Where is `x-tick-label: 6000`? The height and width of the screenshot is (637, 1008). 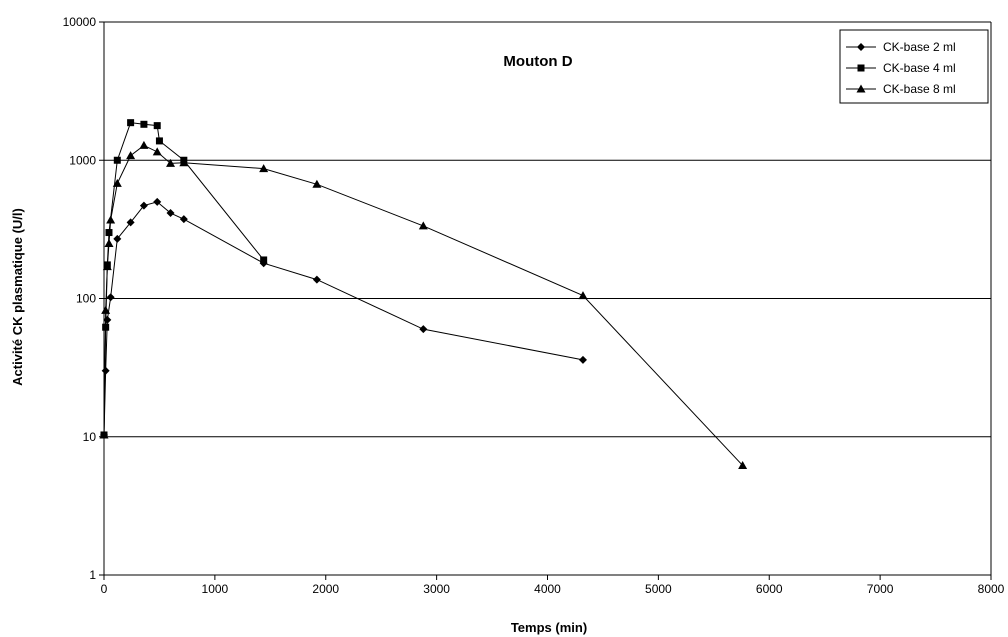 x-tick-label: 6000 is located at coordinates (769, 589).